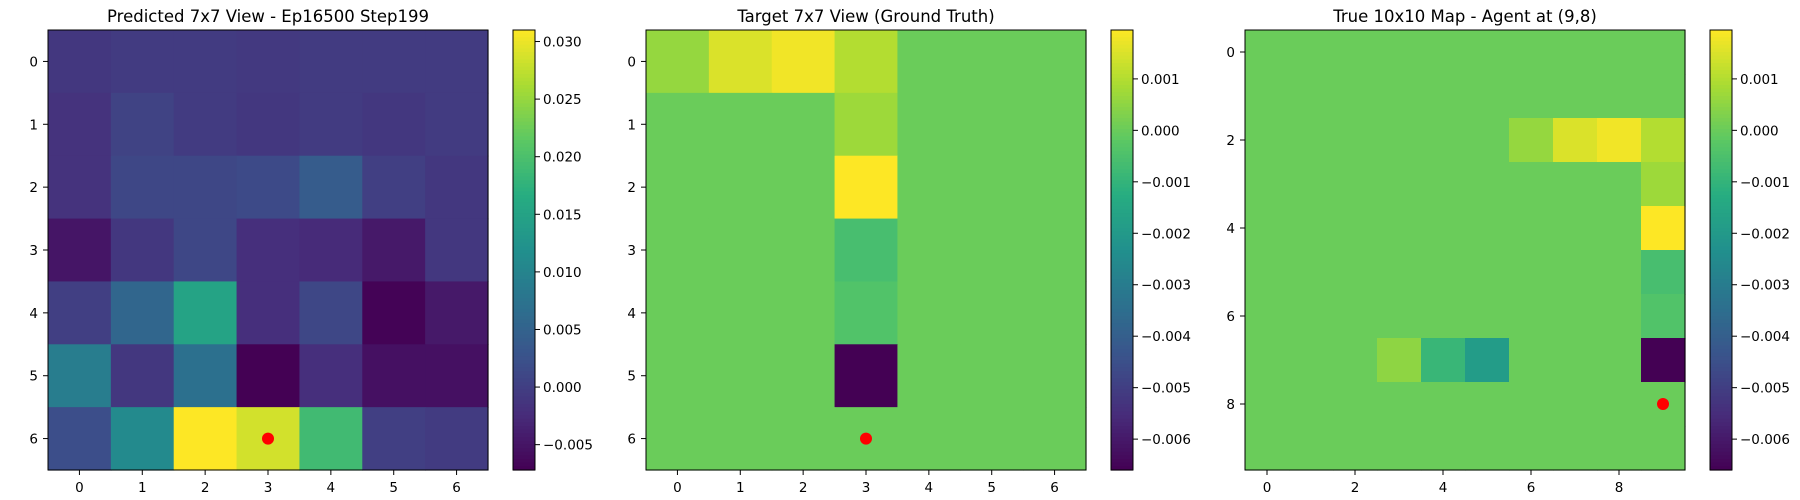 This screenshot has height=500, width=1800. Describe the element at coordinates (1443, 404) in the screenshot. I see `heatmap-cell-r8-c4` at that location.